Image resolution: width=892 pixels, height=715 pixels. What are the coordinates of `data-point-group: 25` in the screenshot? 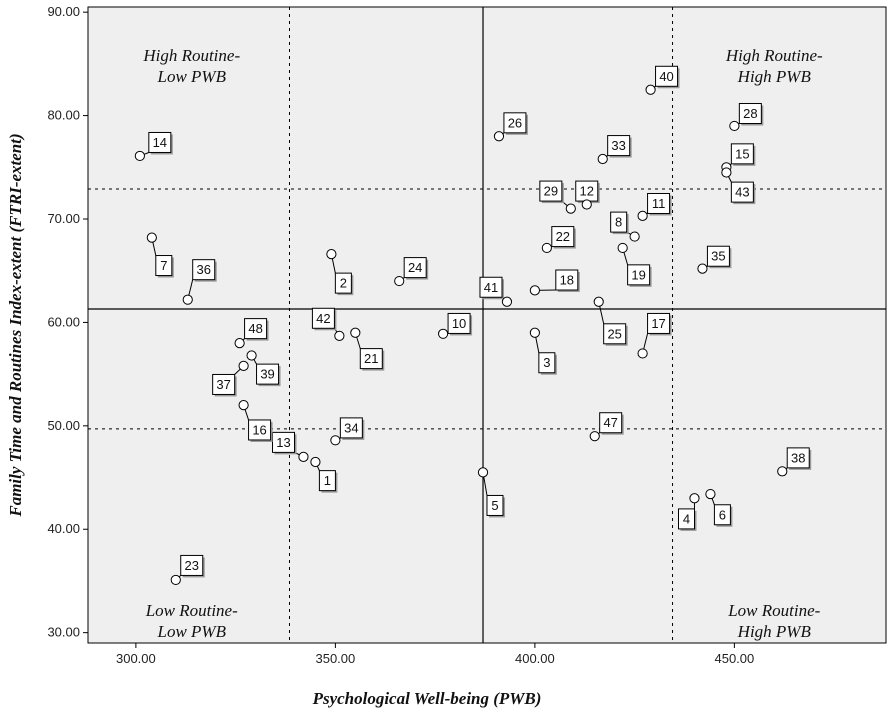 It's located at (610, 321).